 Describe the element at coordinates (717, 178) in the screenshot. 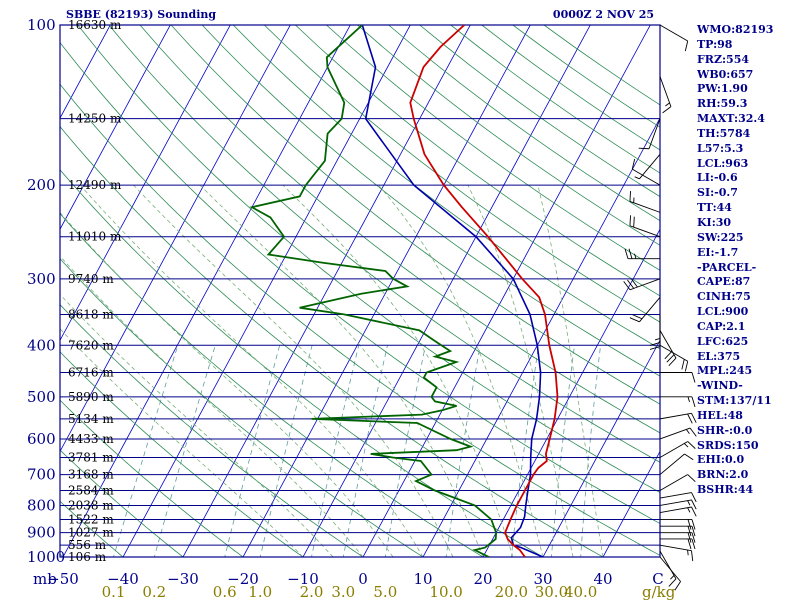

I see `index-row: LI:-0.6` at that location.